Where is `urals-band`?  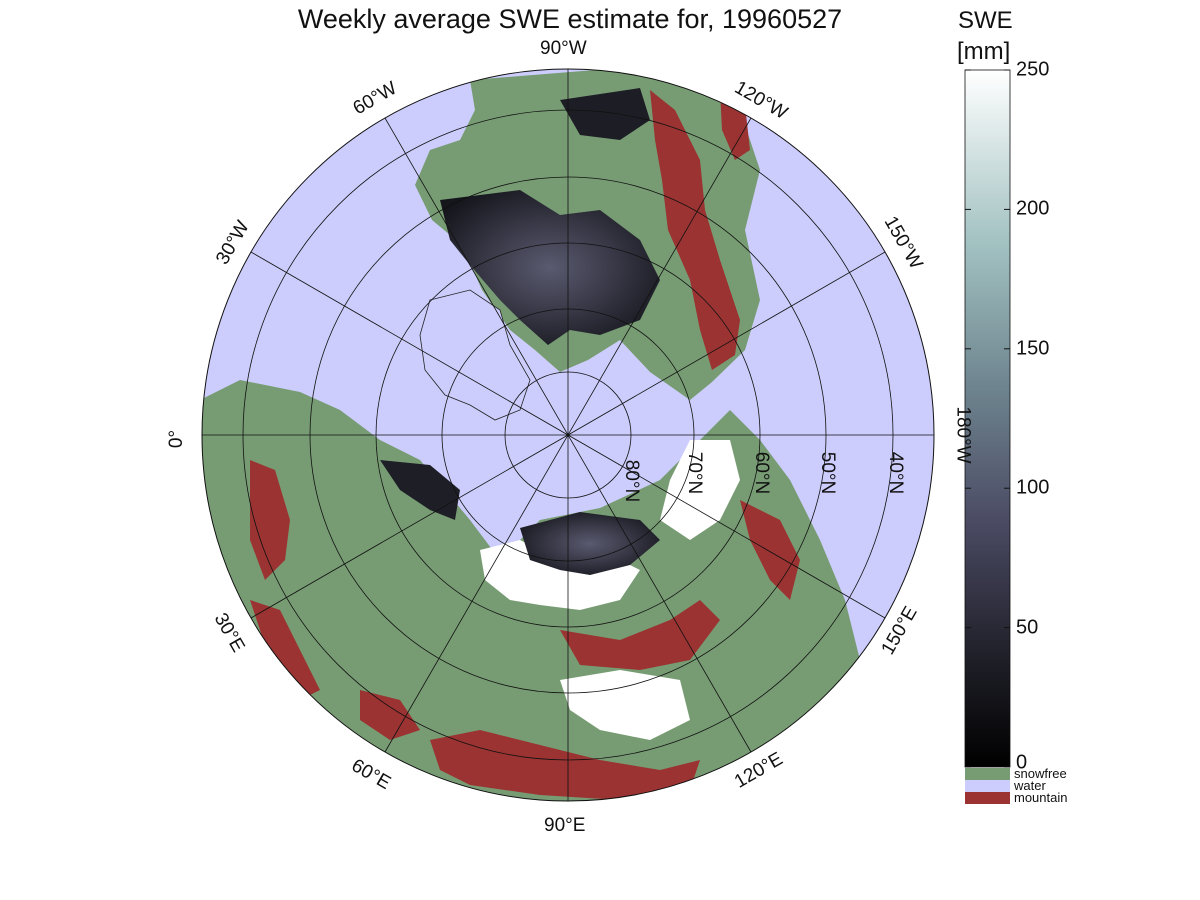 urals-band is located at coordinates (270, 520).